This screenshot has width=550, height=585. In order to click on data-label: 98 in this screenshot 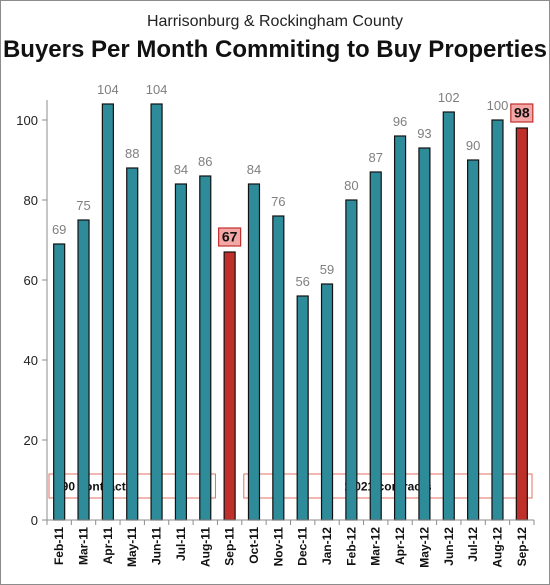, I will do `click(522, 113)`.